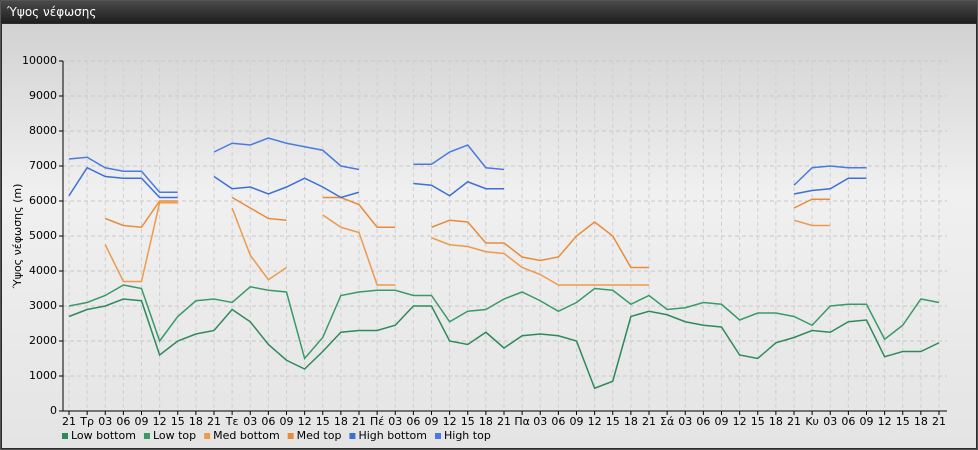 The height and width of the screenshot is (450, 978). What do you see at coordinates (377, 421) in the screenshot?
I see `x-tick-label: Πέ` at bounding box center [377, 421].